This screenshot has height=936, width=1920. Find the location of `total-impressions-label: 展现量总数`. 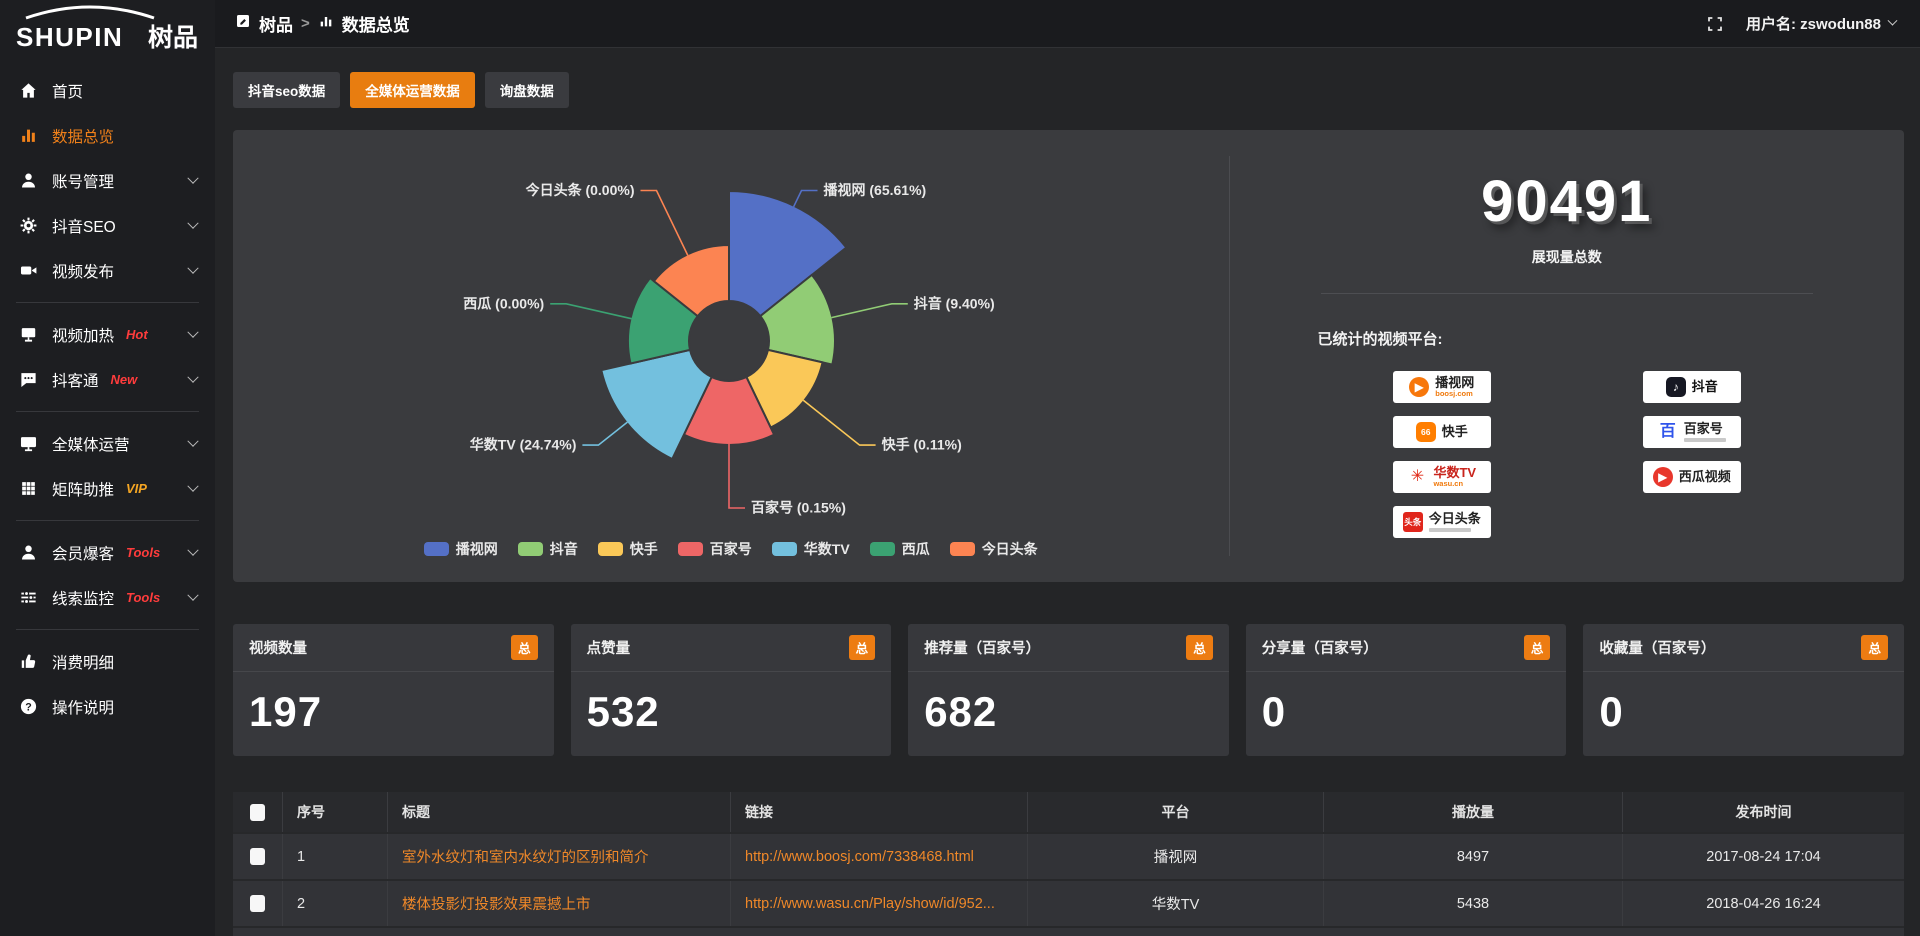

total-impressions-label: 展现量总数 is located at coordinates (1566, 257).